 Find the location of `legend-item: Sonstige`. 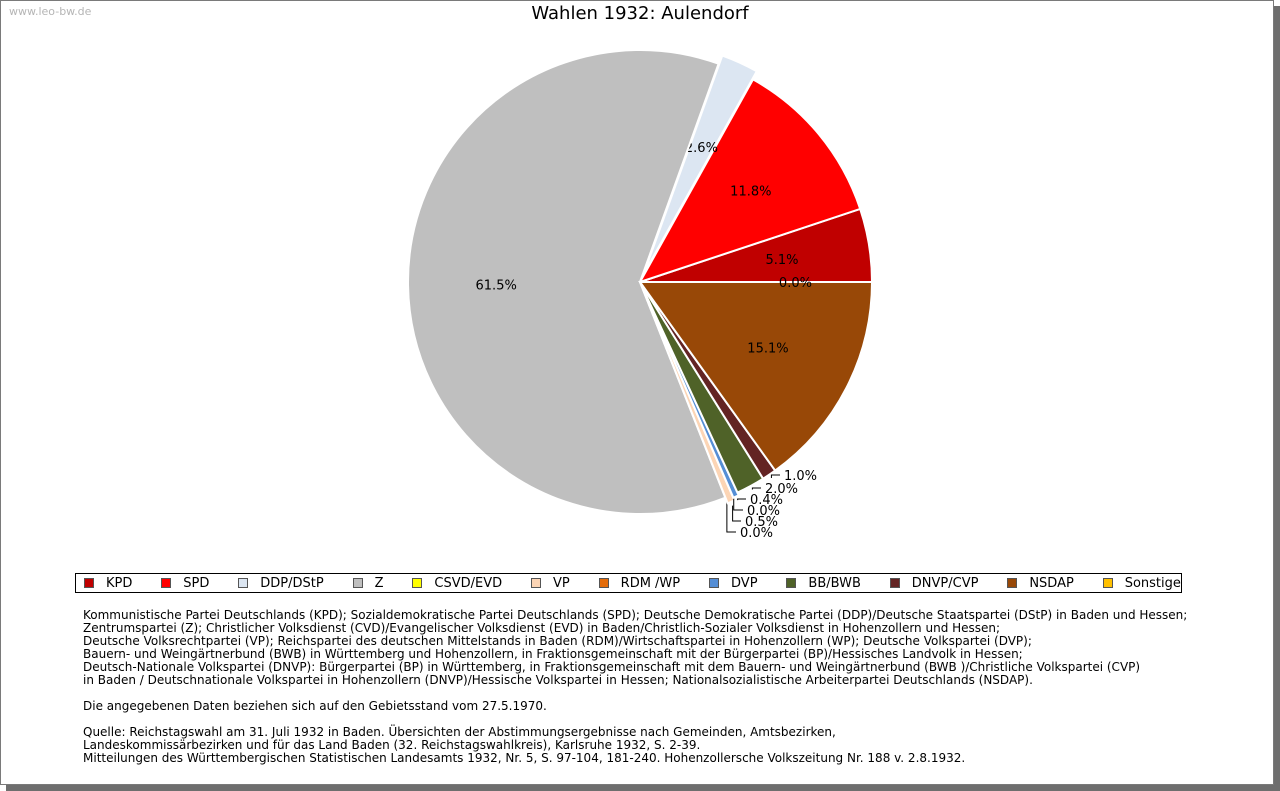

legend-item: Sonstige is located at coordinates (1141, 583).